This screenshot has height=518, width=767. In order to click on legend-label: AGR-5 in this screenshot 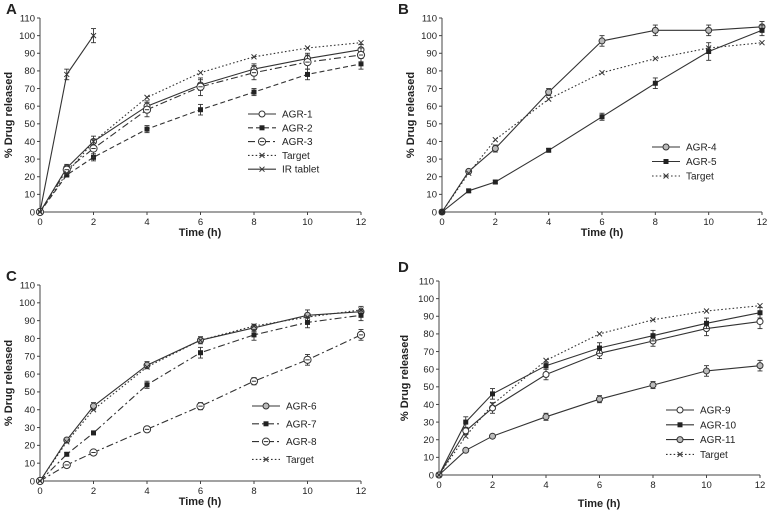, I will do `click(701, 162)`.